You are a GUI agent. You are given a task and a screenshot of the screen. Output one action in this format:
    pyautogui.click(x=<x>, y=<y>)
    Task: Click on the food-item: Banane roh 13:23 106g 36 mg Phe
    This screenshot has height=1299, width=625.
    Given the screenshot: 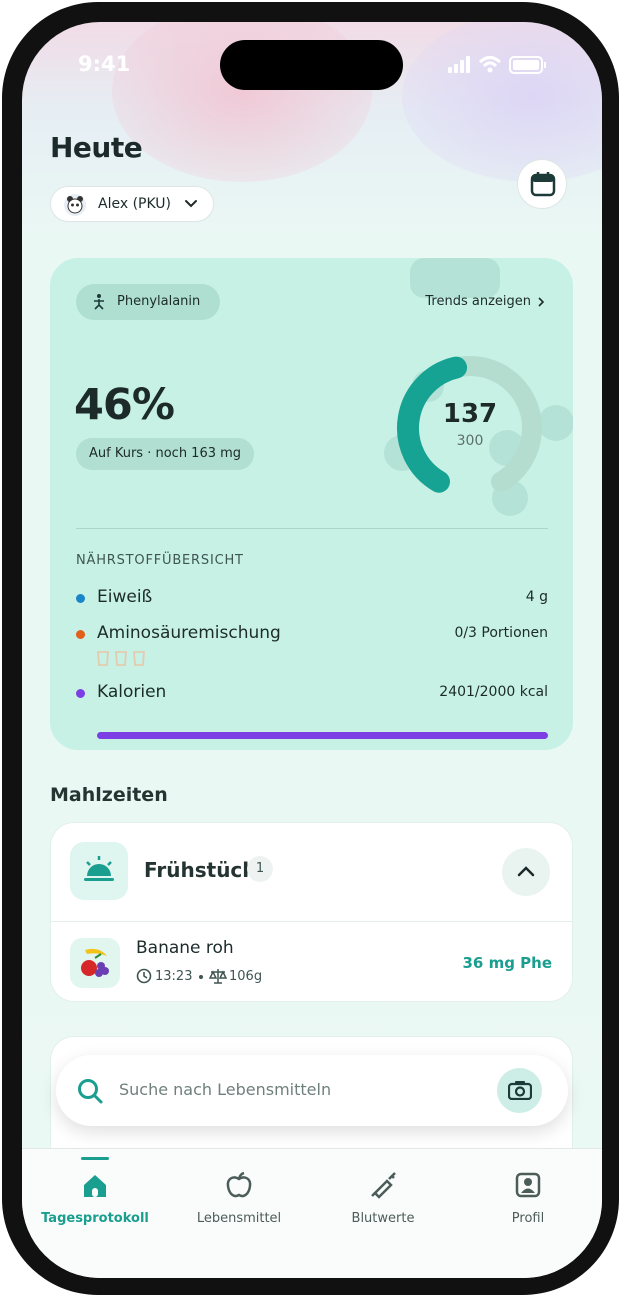 What is the action you would take?
    pyautogui.click(x=311, y=961)
    